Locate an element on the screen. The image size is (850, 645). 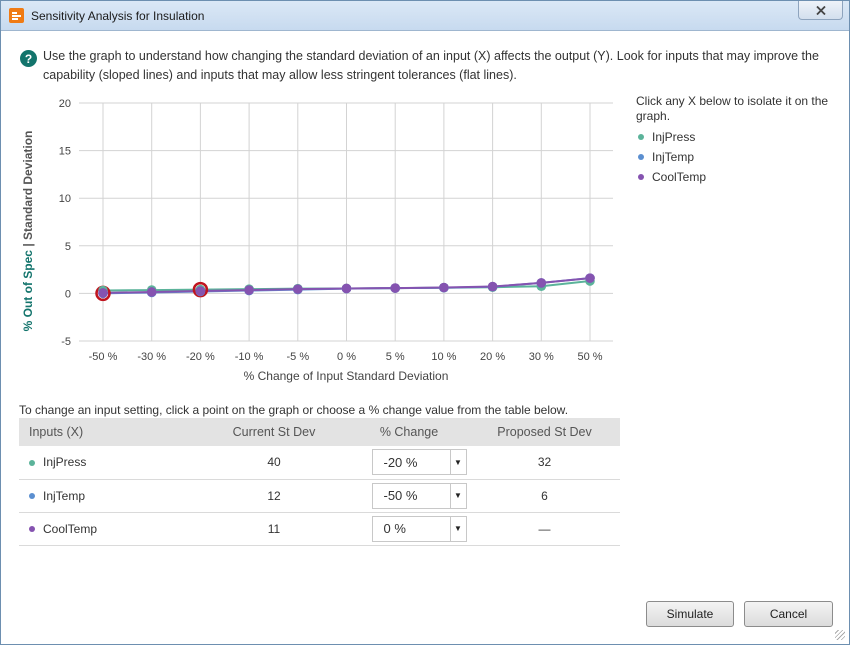
x-tick-label: -50 % is located at coordinates (103, 357).